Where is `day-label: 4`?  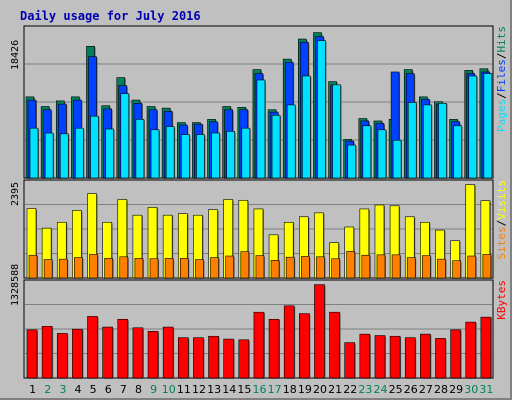 day-label: 4 is located at coordinates (77, 389).